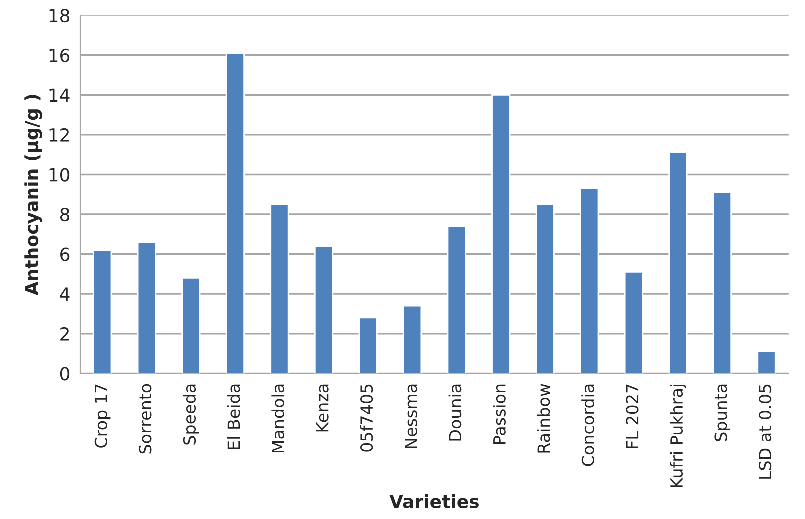 Image resolution: width=805 pixels, height=519 pixels. What do you see at coordinates (434, 501) in the screenshot?
I see `x-axis-title: Varieties` at bounding box center [434, 501].